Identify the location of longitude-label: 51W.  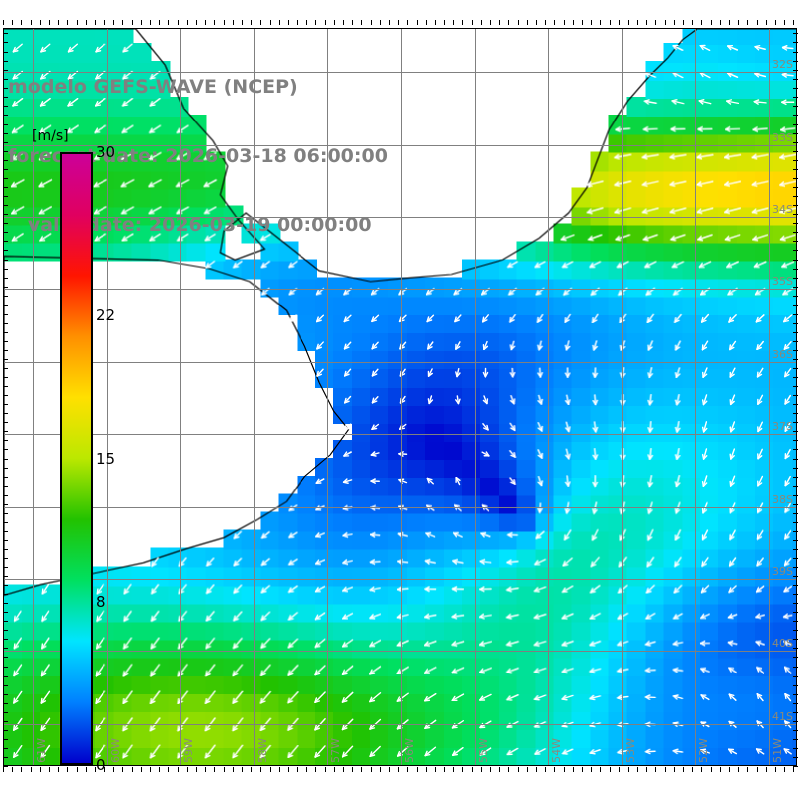
(777, 750).